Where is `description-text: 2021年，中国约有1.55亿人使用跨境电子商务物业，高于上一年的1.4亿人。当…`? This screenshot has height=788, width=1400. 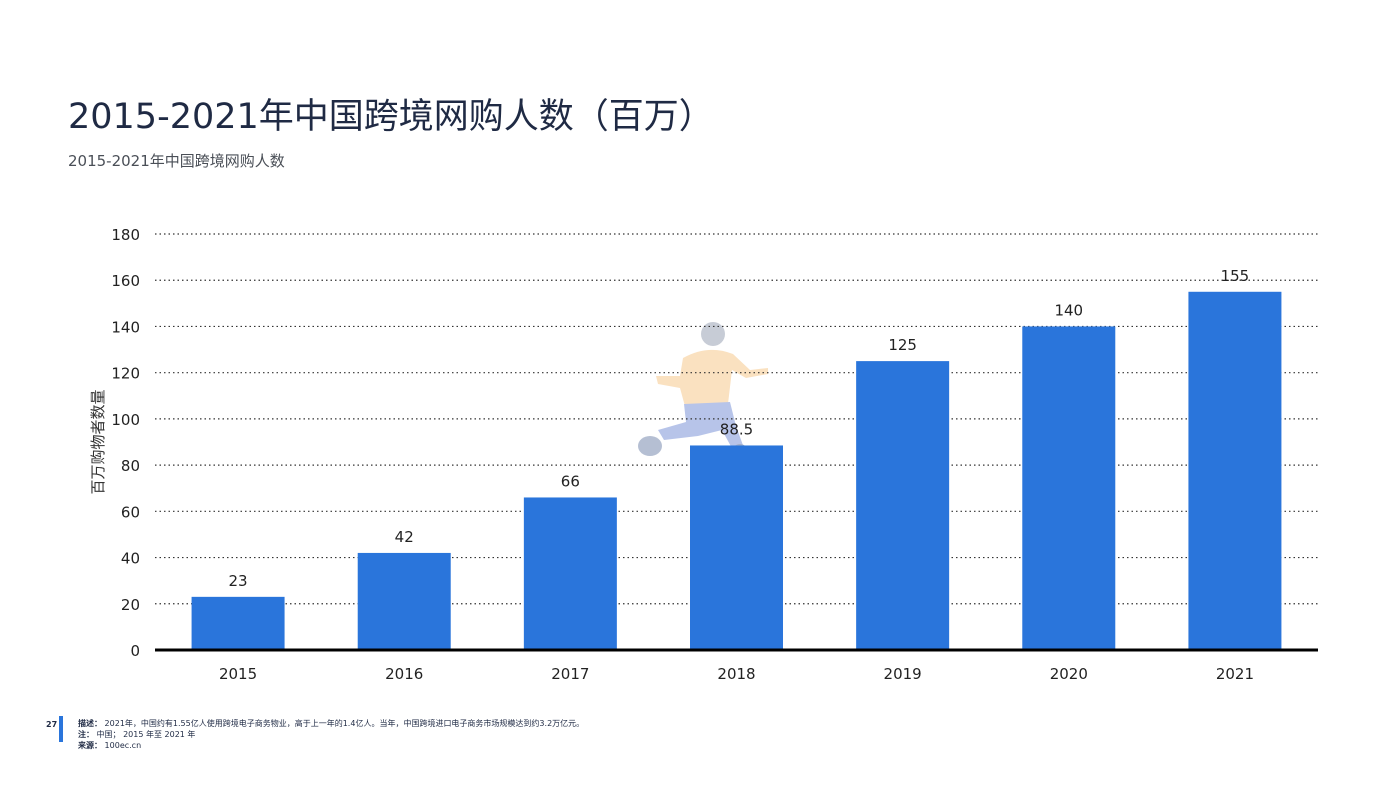
description-text: 2021年，中国约有1.55亿人使用跨境电子商务物业，高于上一年的1.4亿人。当… is located at coordinates (344, 723).